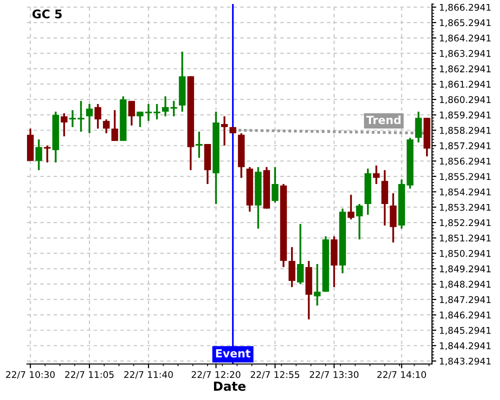 Image resolution: width=500 pixels, height=400 pixels. Describe the element at coordinates (465, 269) in the screenshot. I see `y-tick-label: 1,849.2941` at that location.